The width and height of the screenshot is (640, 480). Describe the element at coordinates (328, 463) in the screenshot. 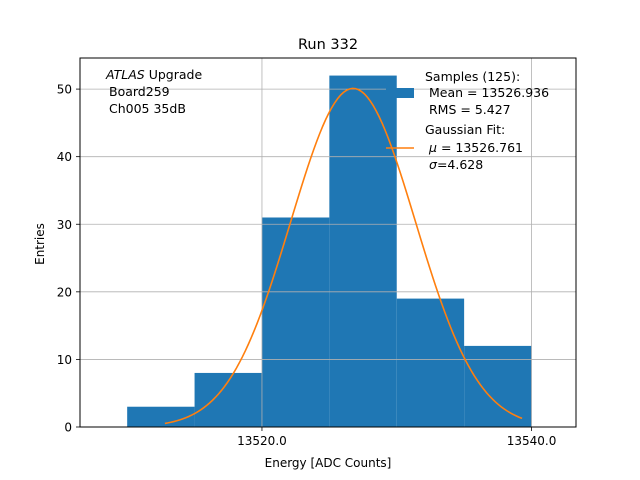

I see `x-axis-label: Energy [ADC Counts]` at that location.